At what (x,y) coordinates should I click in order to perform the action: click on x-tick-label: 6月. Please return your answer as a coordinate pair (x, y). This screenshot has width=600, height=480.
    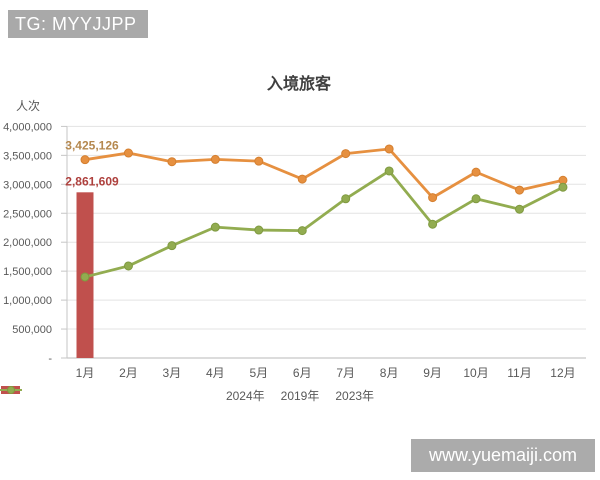
    Looking at the image, I should click on (302, 373).